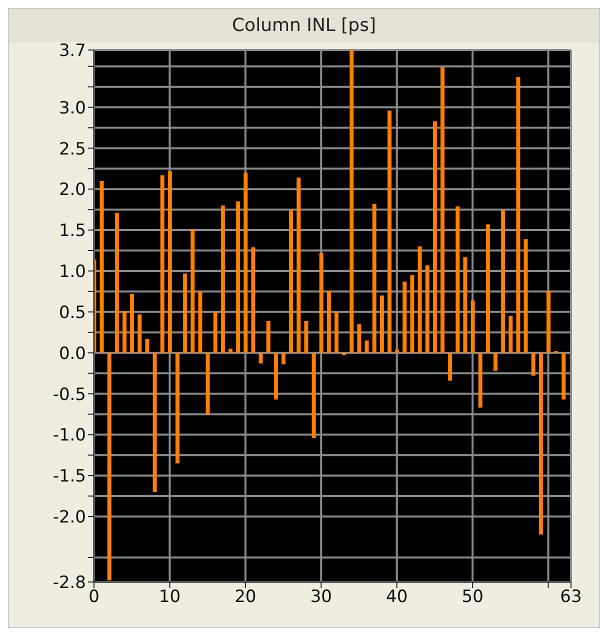 The width and height of the screenshot is (606, 632). I want to click on y-tick-label: -0.5, so click(69, 394).